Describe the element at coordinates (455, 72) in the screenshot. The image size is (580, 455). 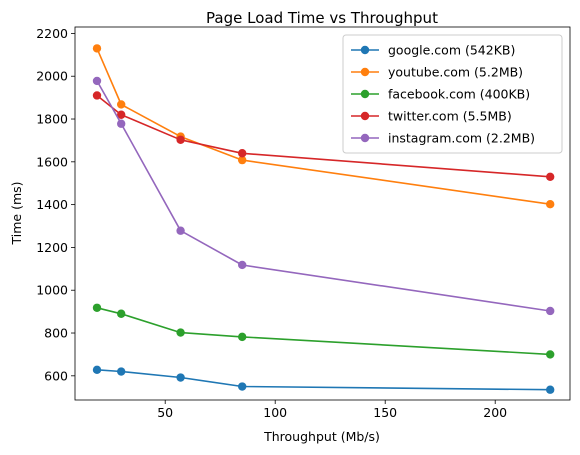
I see `legend-label: youtube.com (5.2MB)` at that location.